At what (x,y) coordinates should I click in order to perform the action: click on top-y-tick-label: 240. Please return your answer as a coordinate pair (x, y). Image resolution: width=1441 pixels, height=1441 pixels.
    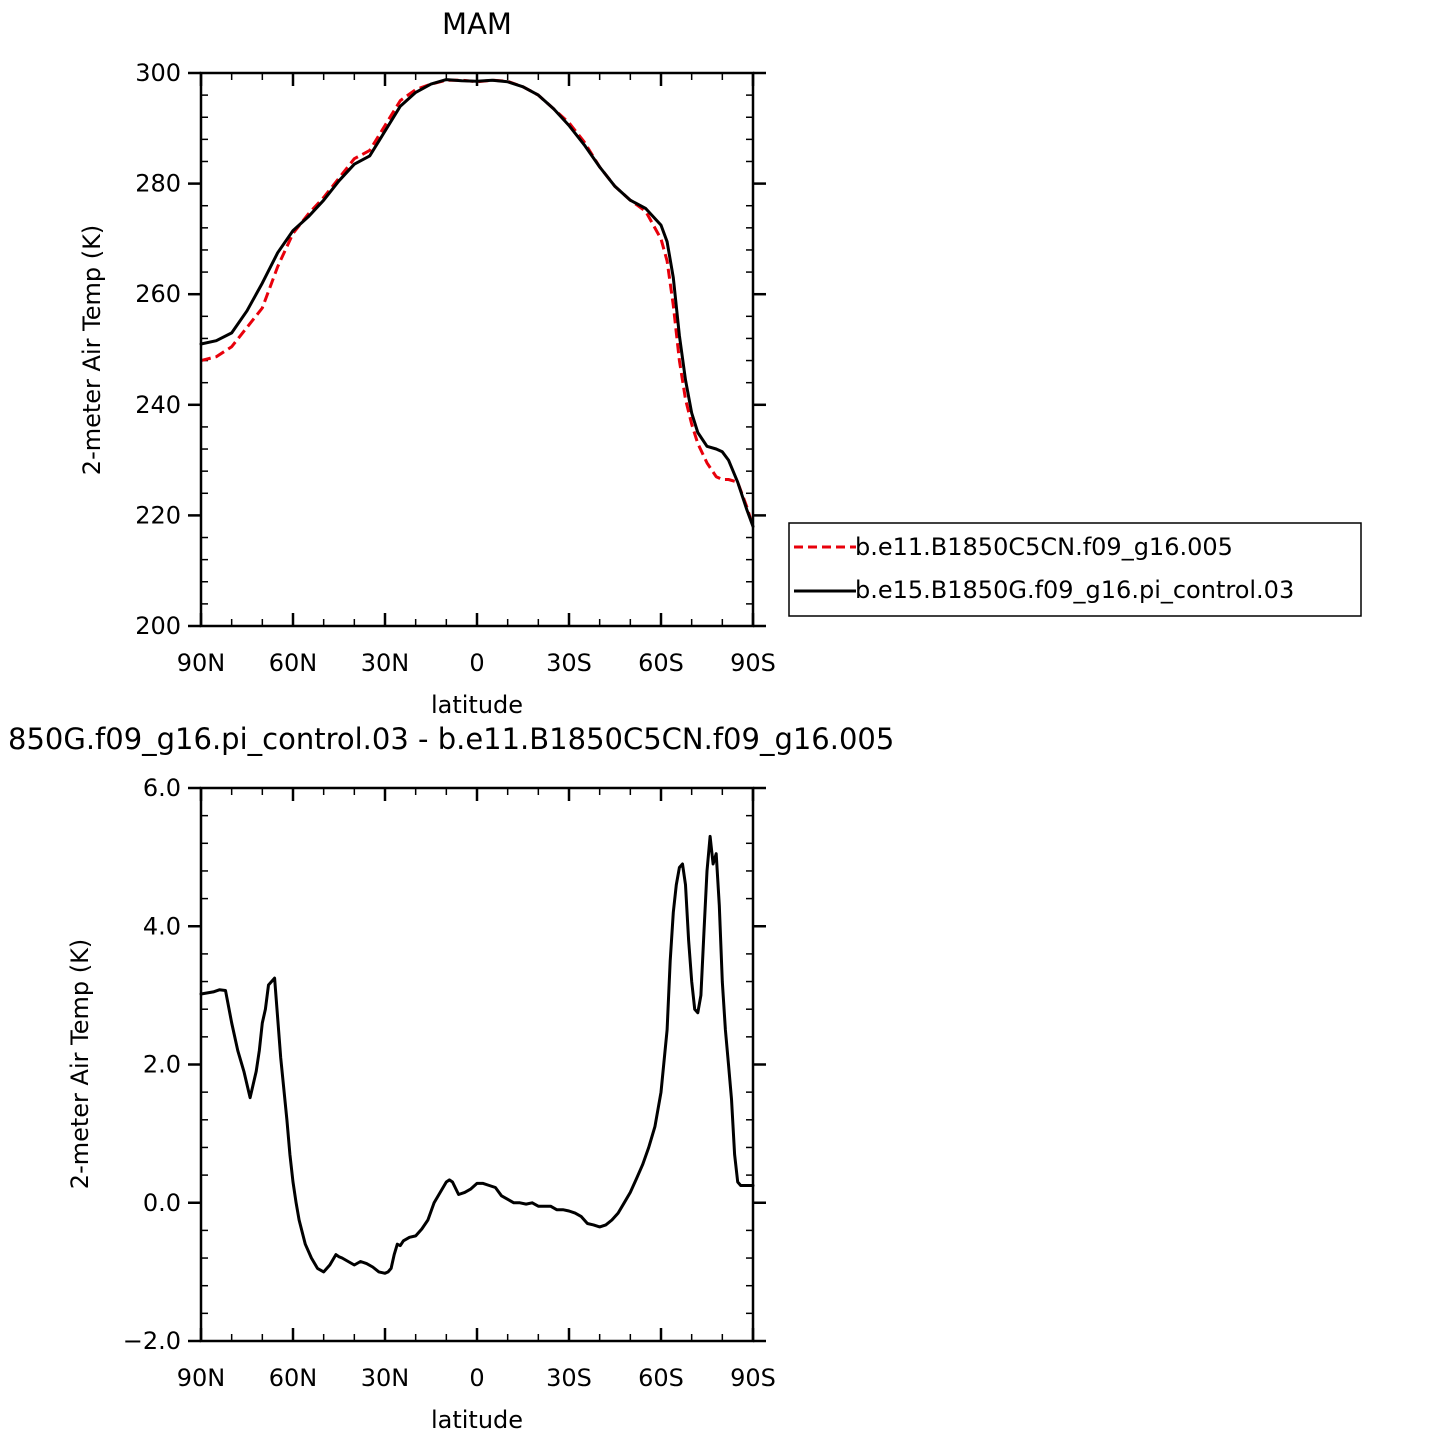
    Looking at the image, I should click on (158, 405).